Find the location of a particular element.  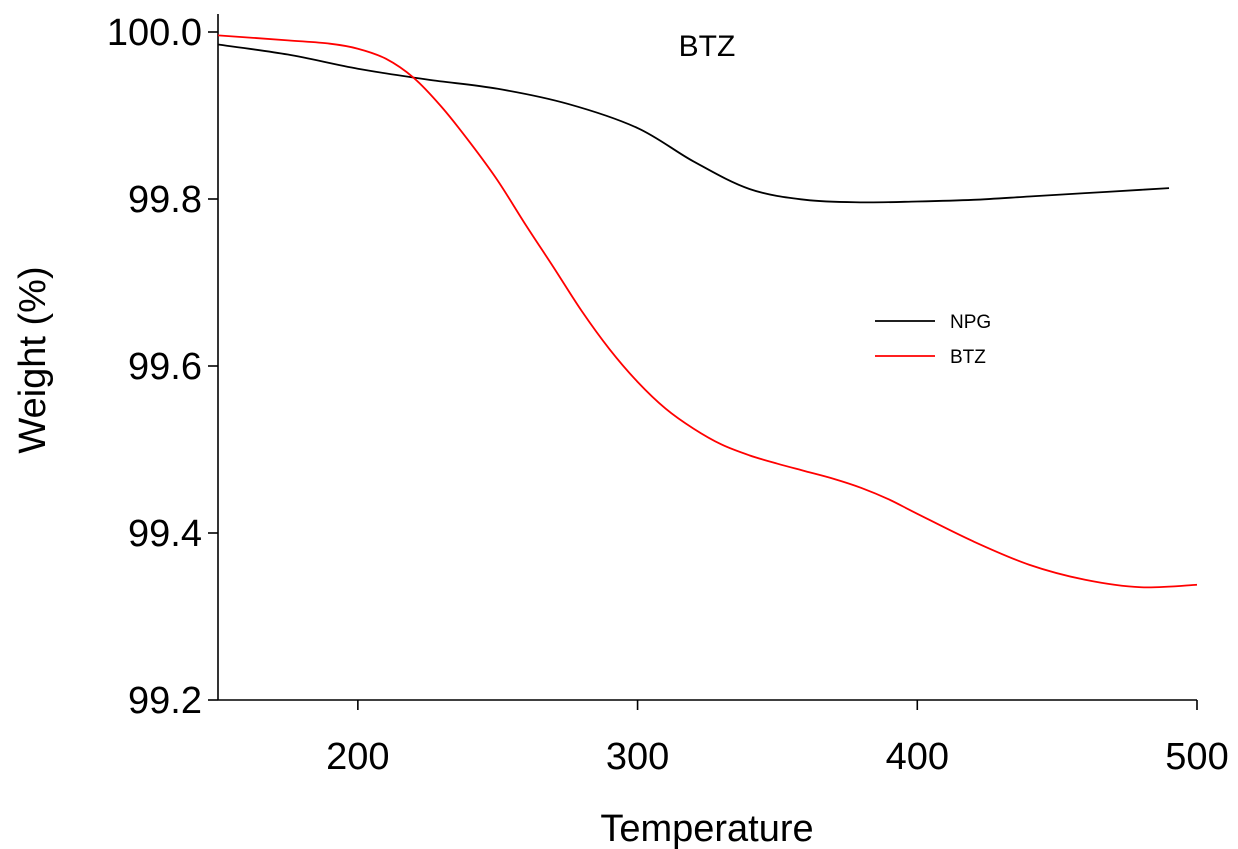

series-line-npg is located at coordinates (693, 123).